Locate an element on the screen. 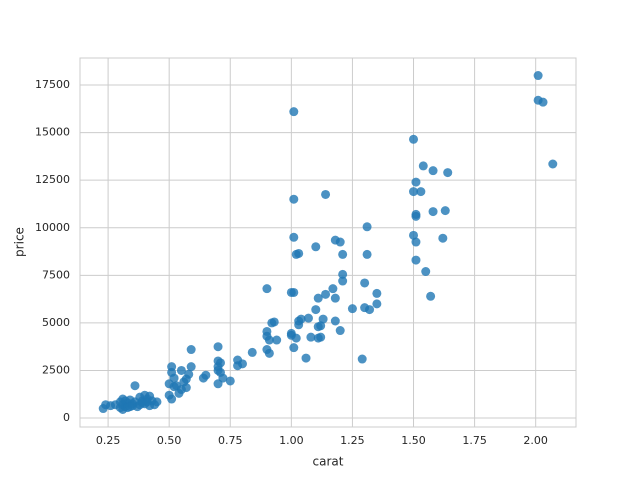 This screenshot has height=480, width=640. x-tick-label: 0.75 is located at coordinates (230, 440).